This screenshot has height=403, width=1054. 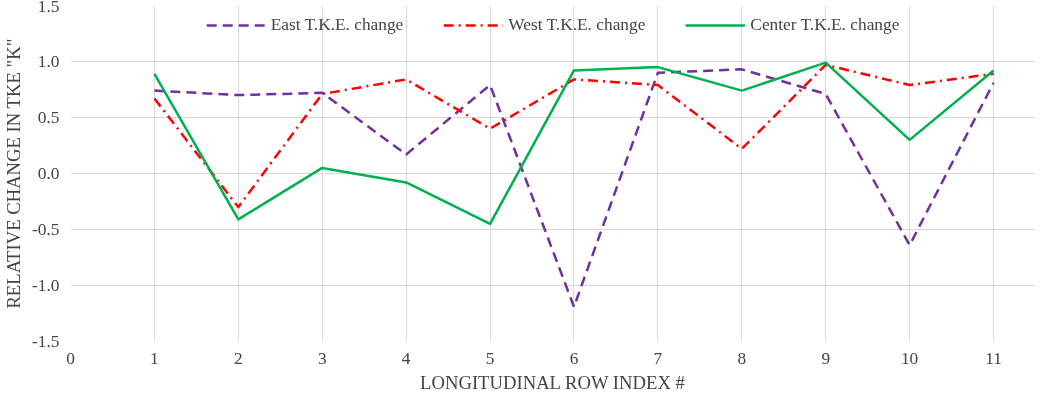 I want to click on x-tick-label: 5, so click(x=490, y=358).